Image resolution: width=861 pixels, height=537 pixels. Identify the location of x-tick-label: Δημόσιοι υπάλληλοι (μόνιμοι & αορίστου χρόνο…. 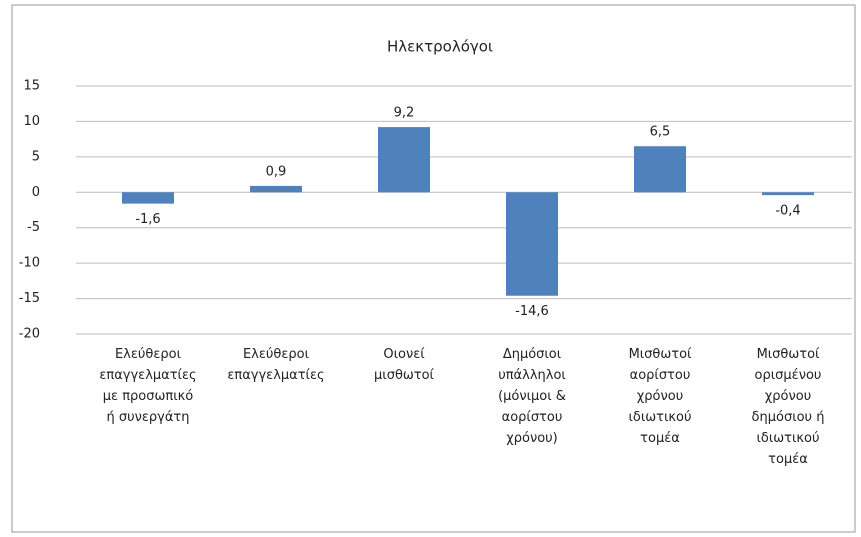
(532, 396).